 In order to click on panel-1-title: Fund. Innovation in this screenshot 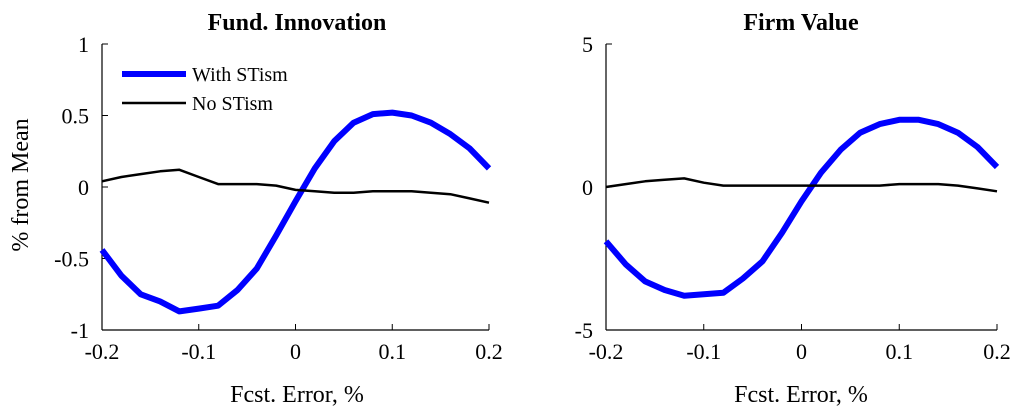, I will do `click(297, 23)`.